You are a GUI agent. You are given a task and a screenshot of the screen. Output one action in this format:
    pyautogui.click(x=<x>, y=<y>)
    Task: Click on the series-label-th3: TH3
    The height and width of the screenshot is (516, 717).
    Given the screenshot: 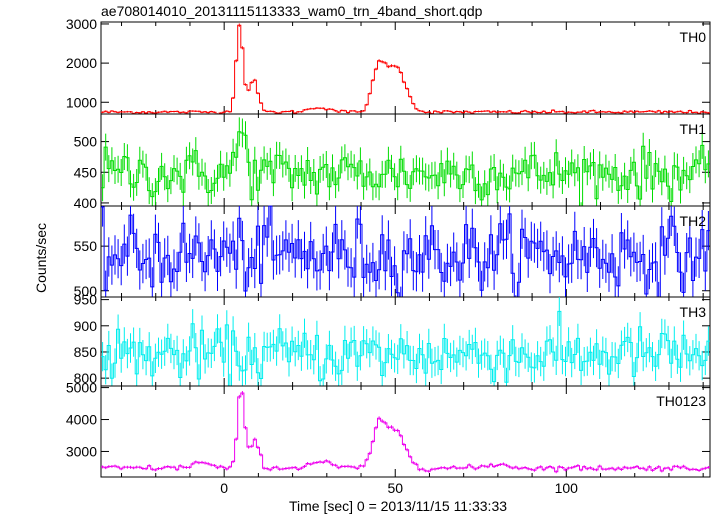 What is the action you would take?
    pyautogui.click(x=693, y=312)
    